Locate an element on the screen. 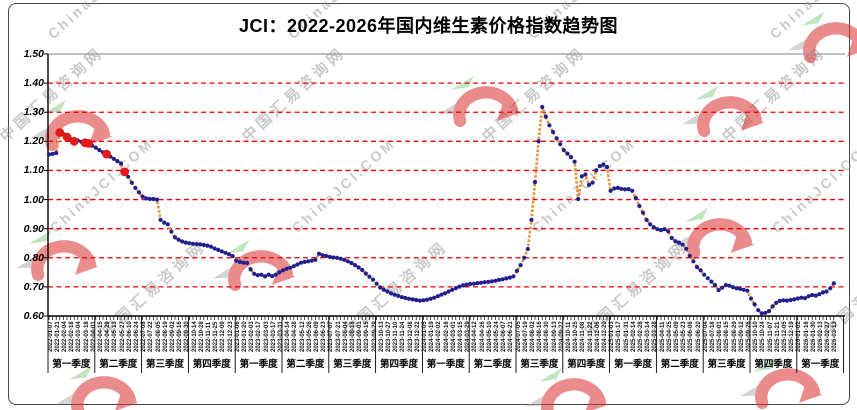 This screenshot has width=857, height=410. x-axis-tick-label: 2023-07-07 is located at coordinates (331, 336).